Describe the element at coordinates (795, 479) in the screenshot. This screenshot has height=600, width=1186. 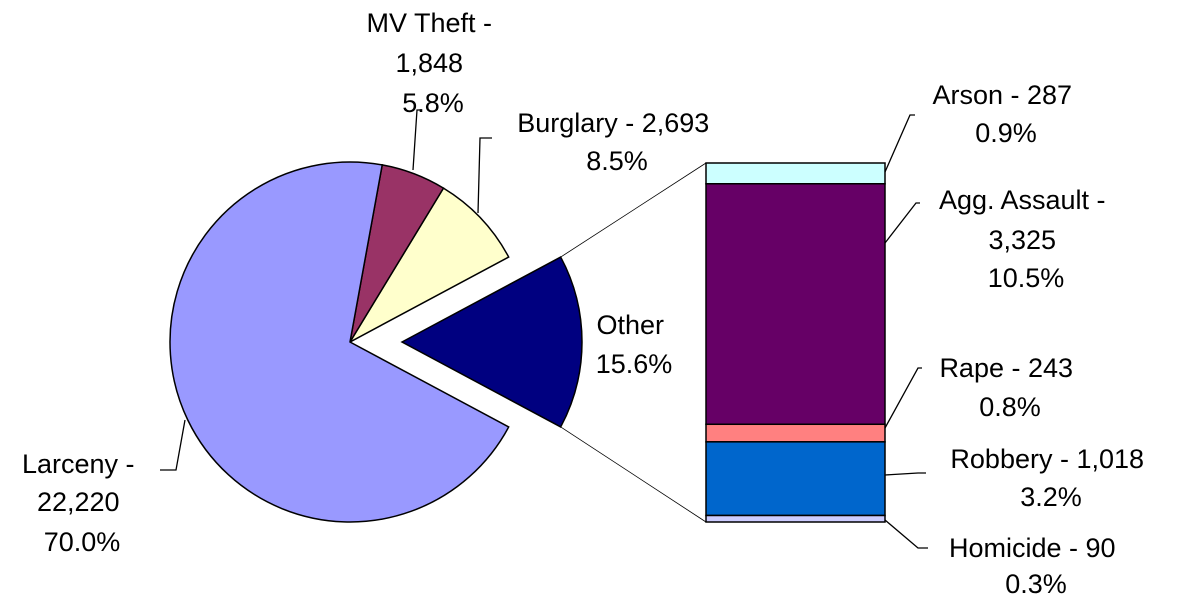
I see `bar-segment-robbery` at that location.